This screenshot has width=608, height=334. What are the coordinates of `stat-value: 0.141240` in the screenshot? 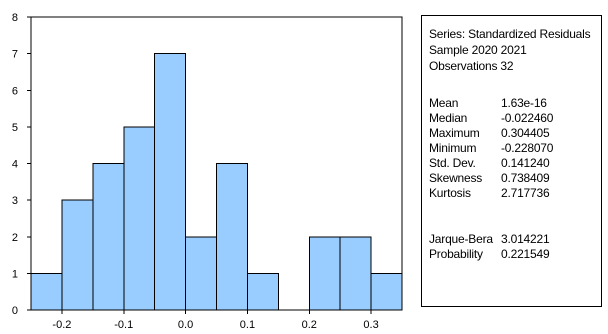 It's located at (525, 163).